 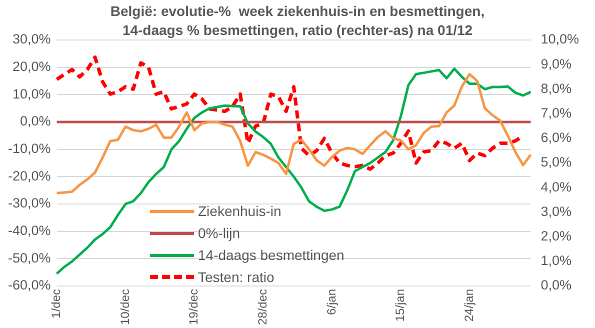 What do you see at coordinates (556, 236) in the screenshot?
I see `y2-tick-label: 2,0%` at bounding box center [556, 236].